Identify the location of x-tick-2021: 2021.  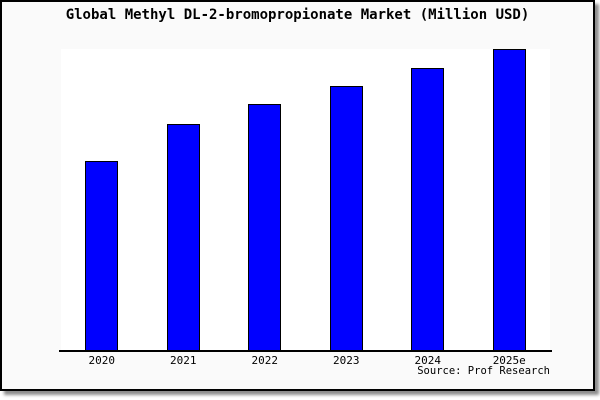
(183, 360).